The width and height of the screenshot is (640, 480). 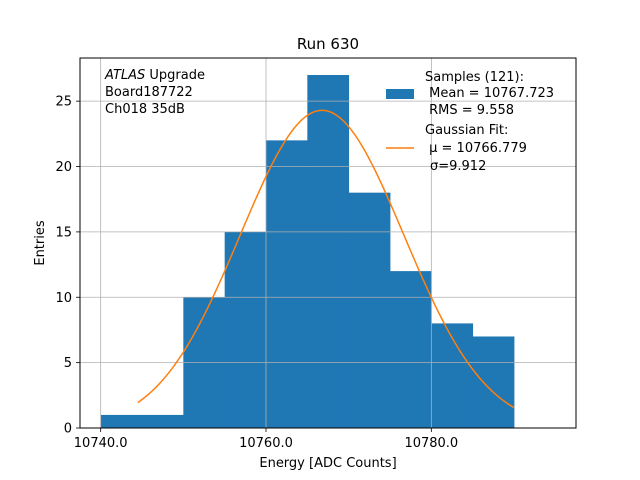 I want to click on y-axis-label: Entries, so click(x=40, y=243).